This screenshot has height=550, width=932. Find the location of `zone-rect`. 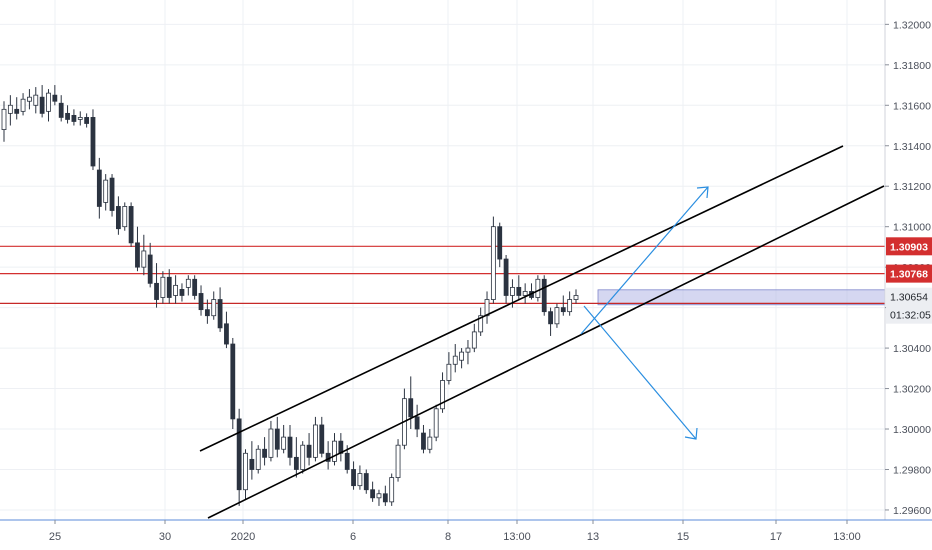

zone-rect is located at coordinates (741, 297).